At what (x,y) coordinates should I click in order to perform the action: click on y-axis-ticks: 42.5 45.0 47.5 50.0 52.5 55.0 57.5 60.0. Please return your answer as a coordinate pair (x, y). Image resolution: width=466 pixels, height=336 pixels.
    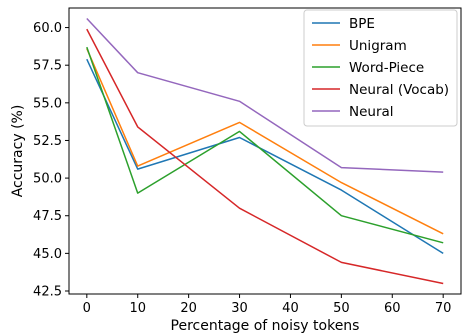
    Looking at the image, I should click on (51, 160).